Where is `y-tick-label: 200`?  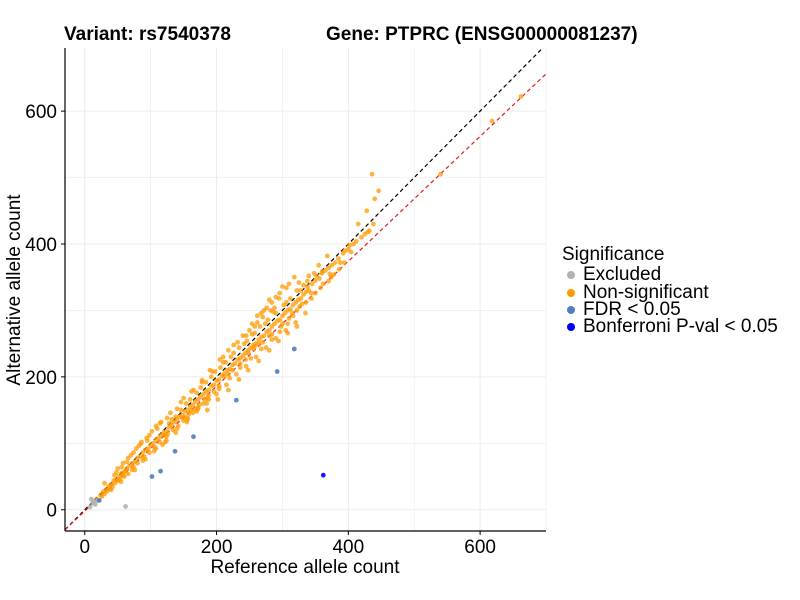 y-tick-label: 200 is located at coordinates (41, 378).